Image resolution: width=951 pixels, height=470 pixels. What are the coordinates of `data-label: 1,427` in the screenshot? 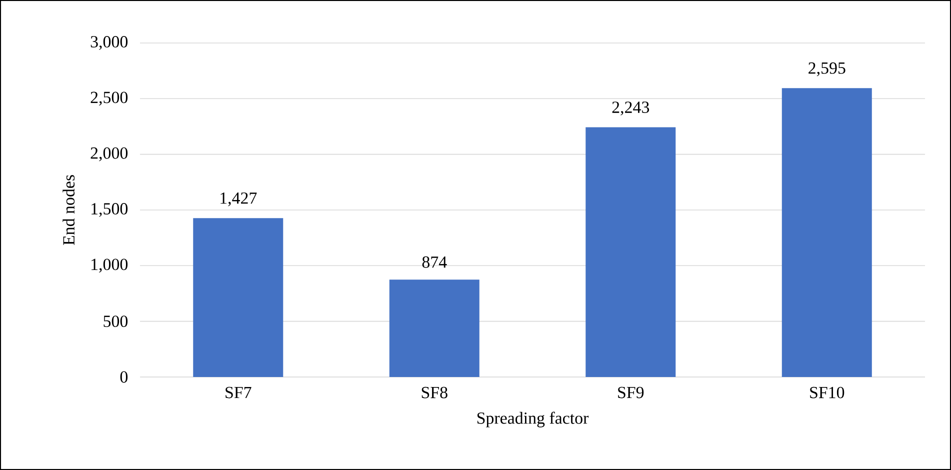 It's located at (238, 199).